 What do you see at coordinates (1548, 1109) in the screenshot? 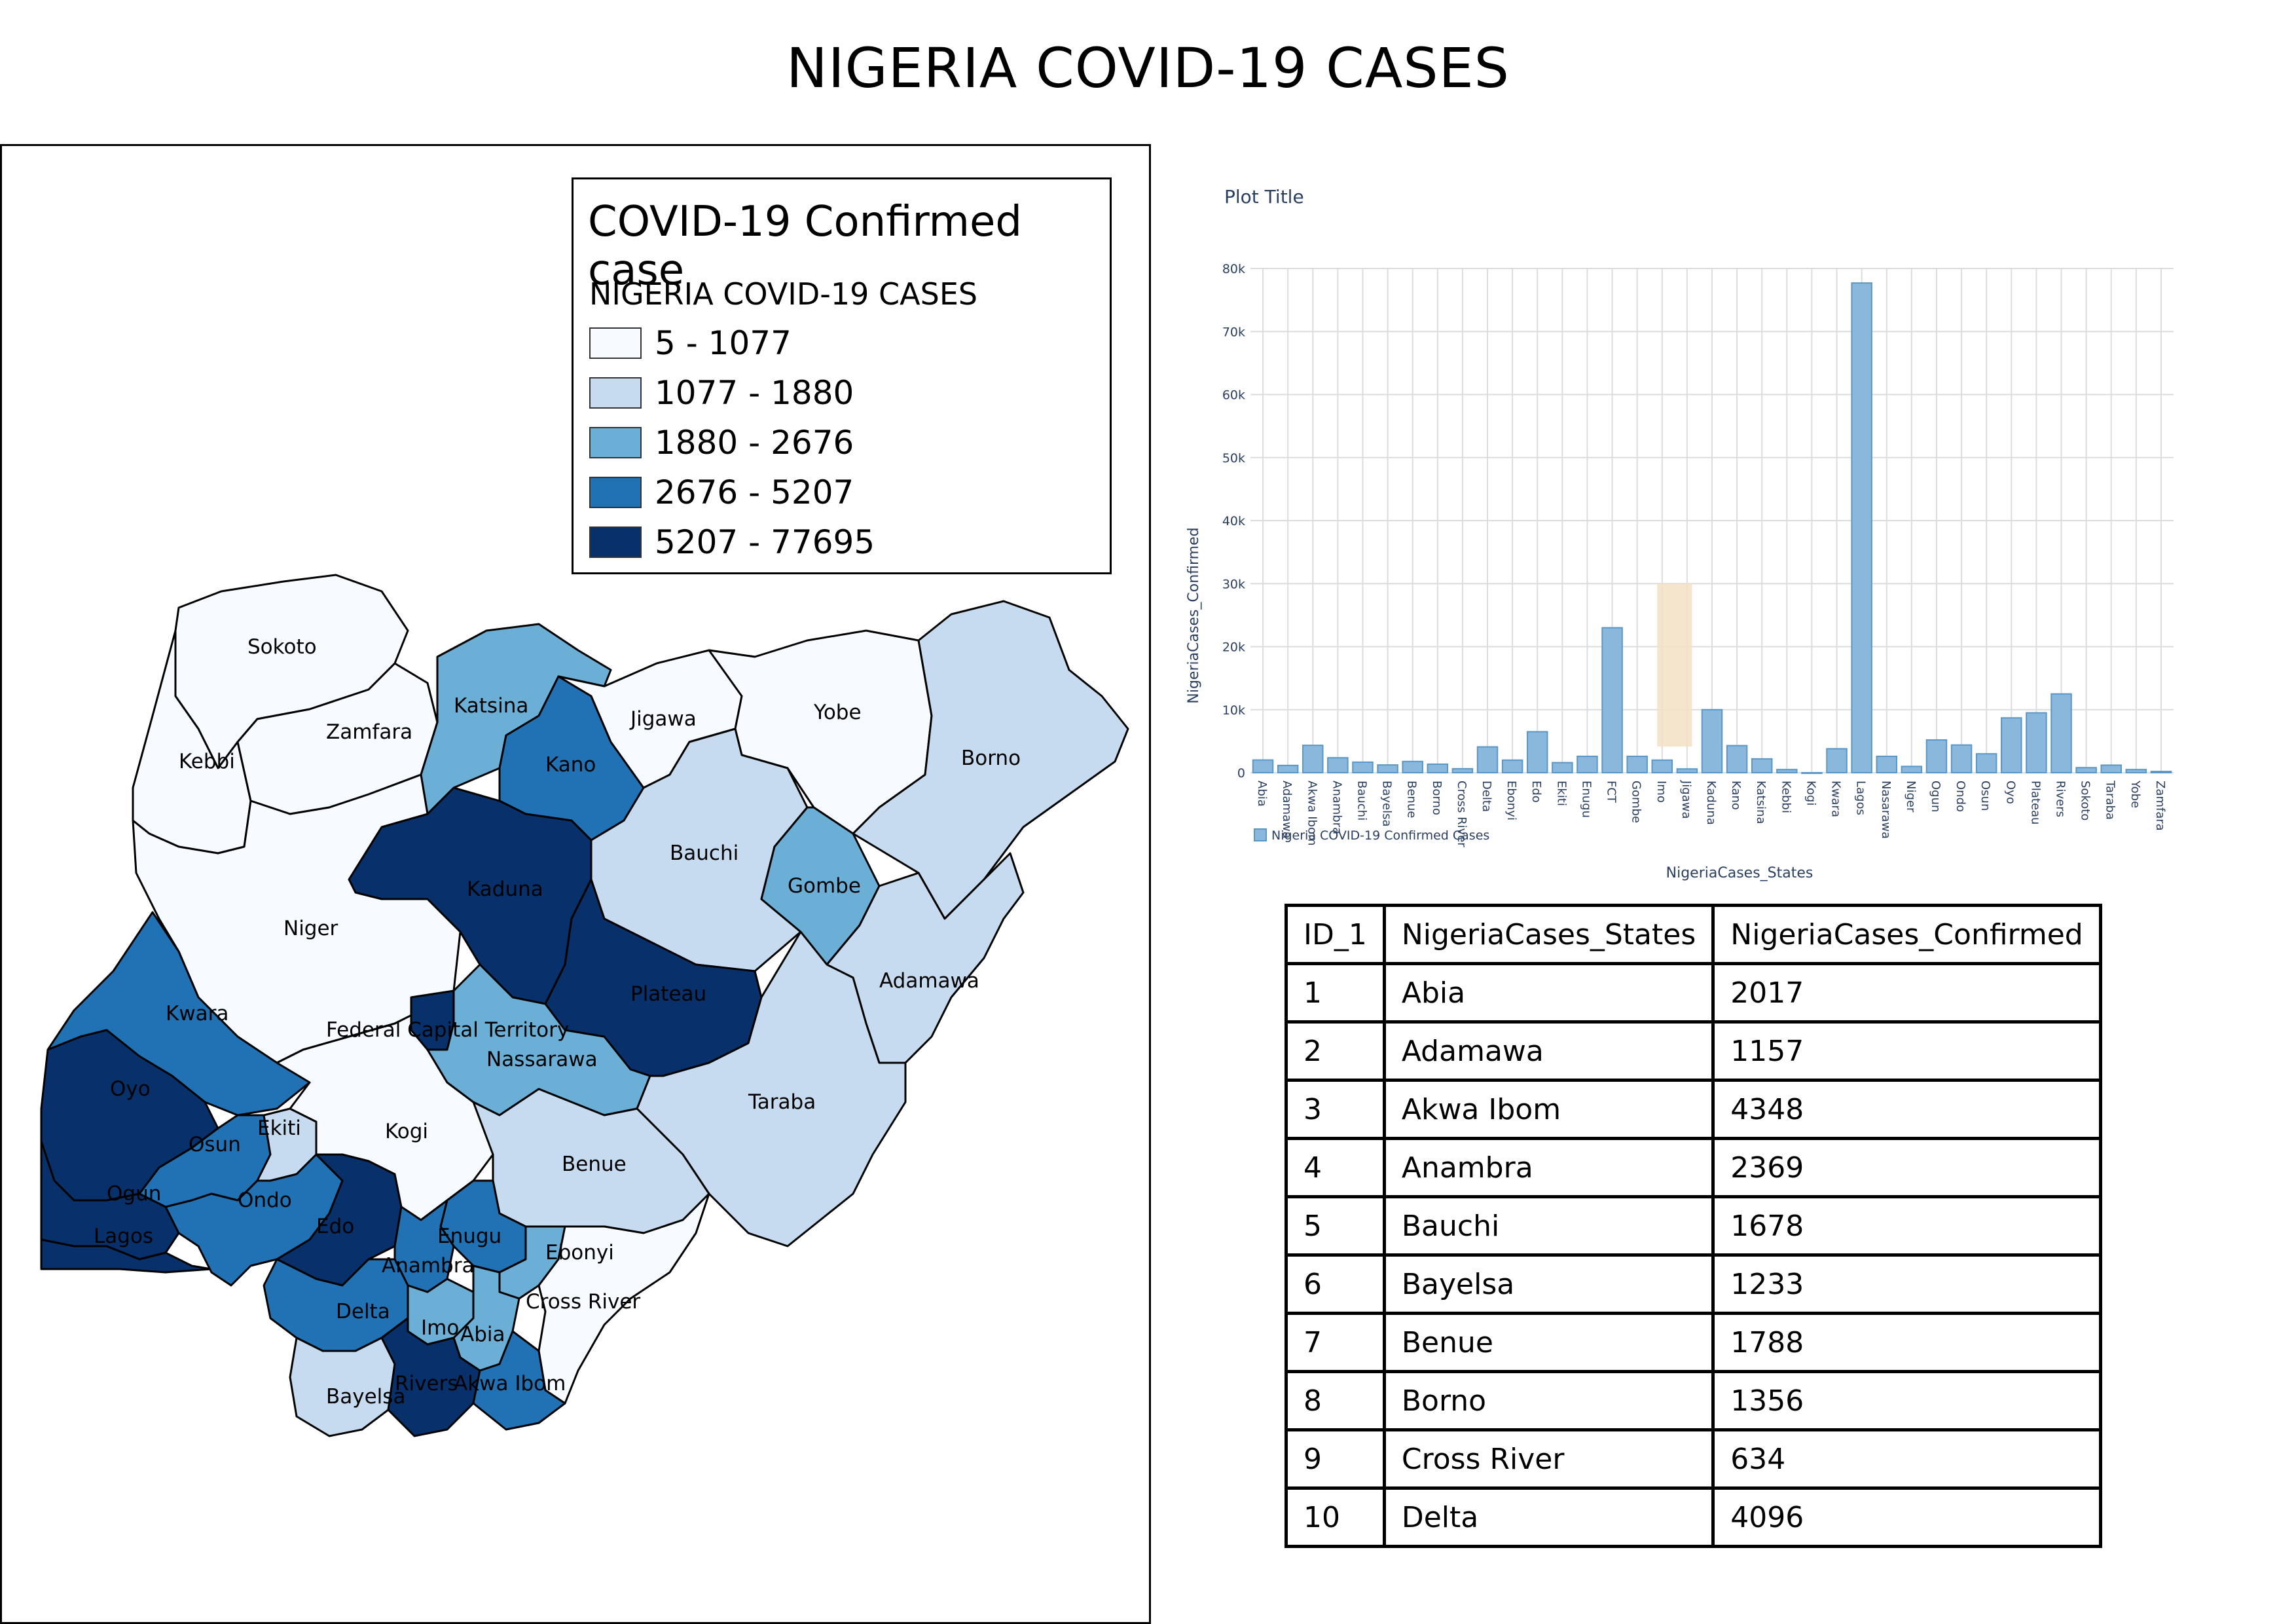
I see `table-cell: Akwa Ibom` at bounding box center [1548, 1109].